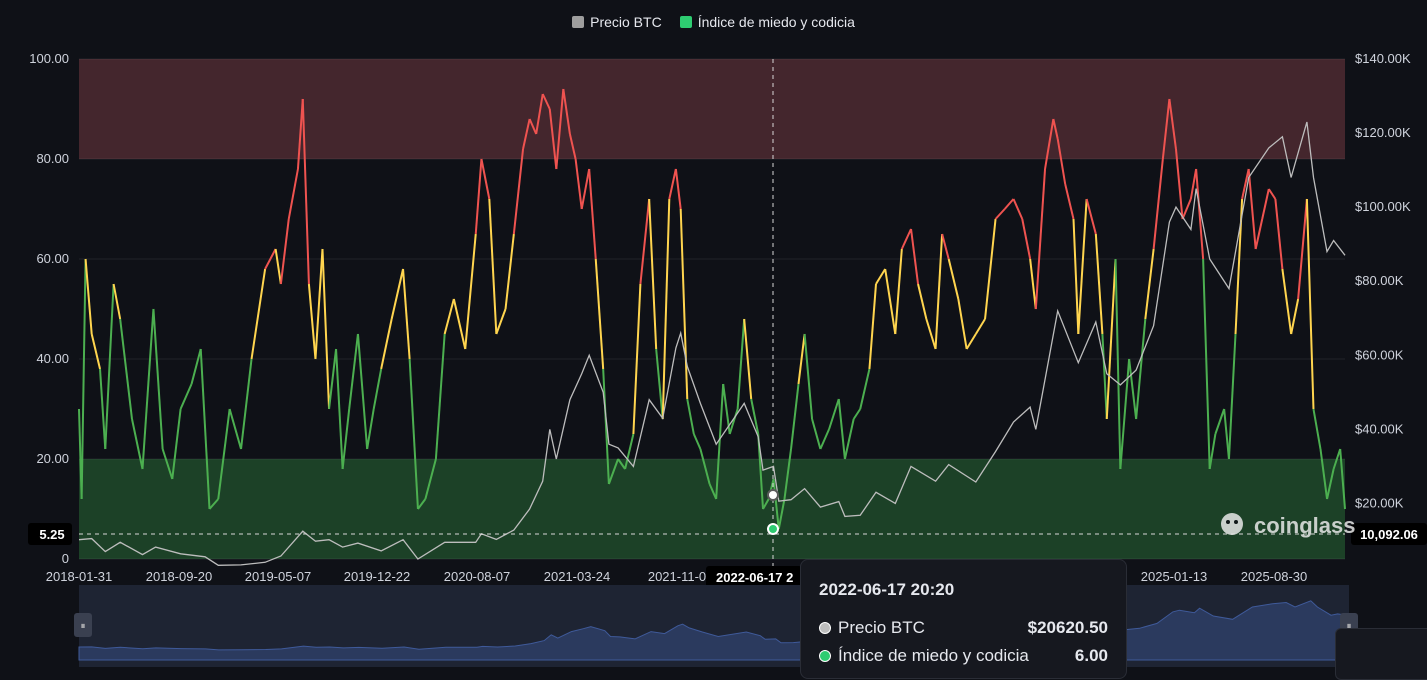 The height and width of the screenshot is (680, 1427). I want to click on crosshair-date-label-box, so click(754, 578).